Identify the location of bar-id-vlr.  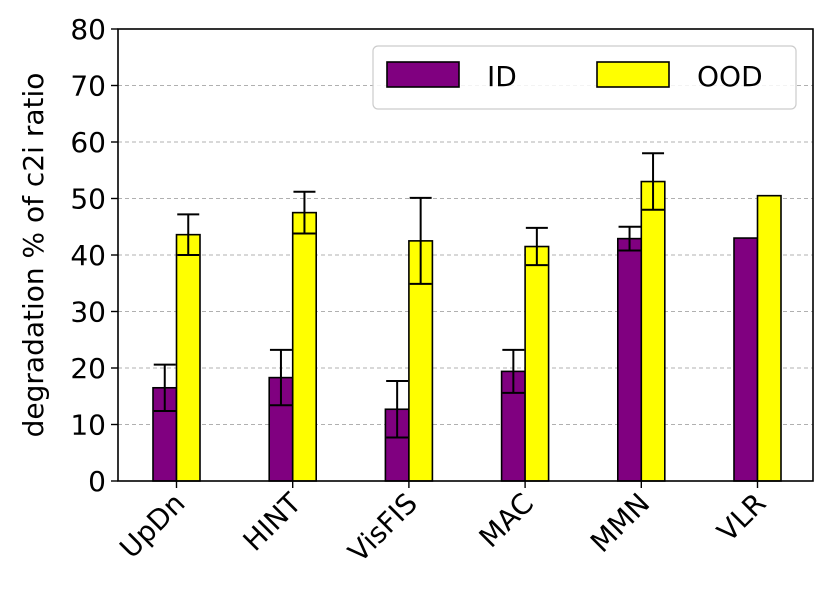
(746, 359).